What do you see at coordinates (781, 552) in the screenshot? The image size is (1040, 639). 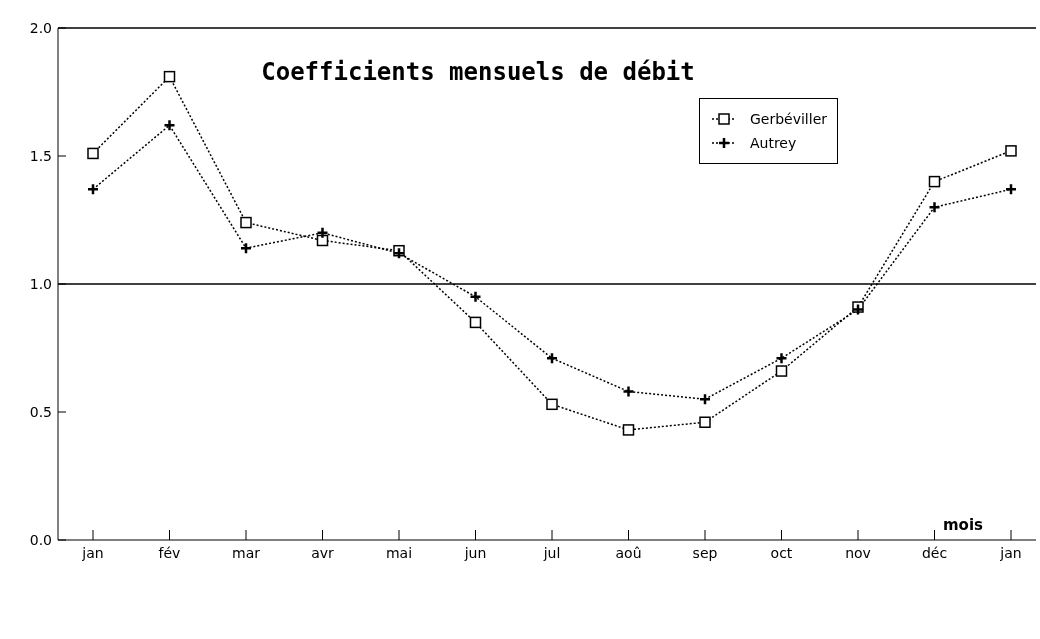 I see `x-tick-label: oct` at bounding box center [781, 552].